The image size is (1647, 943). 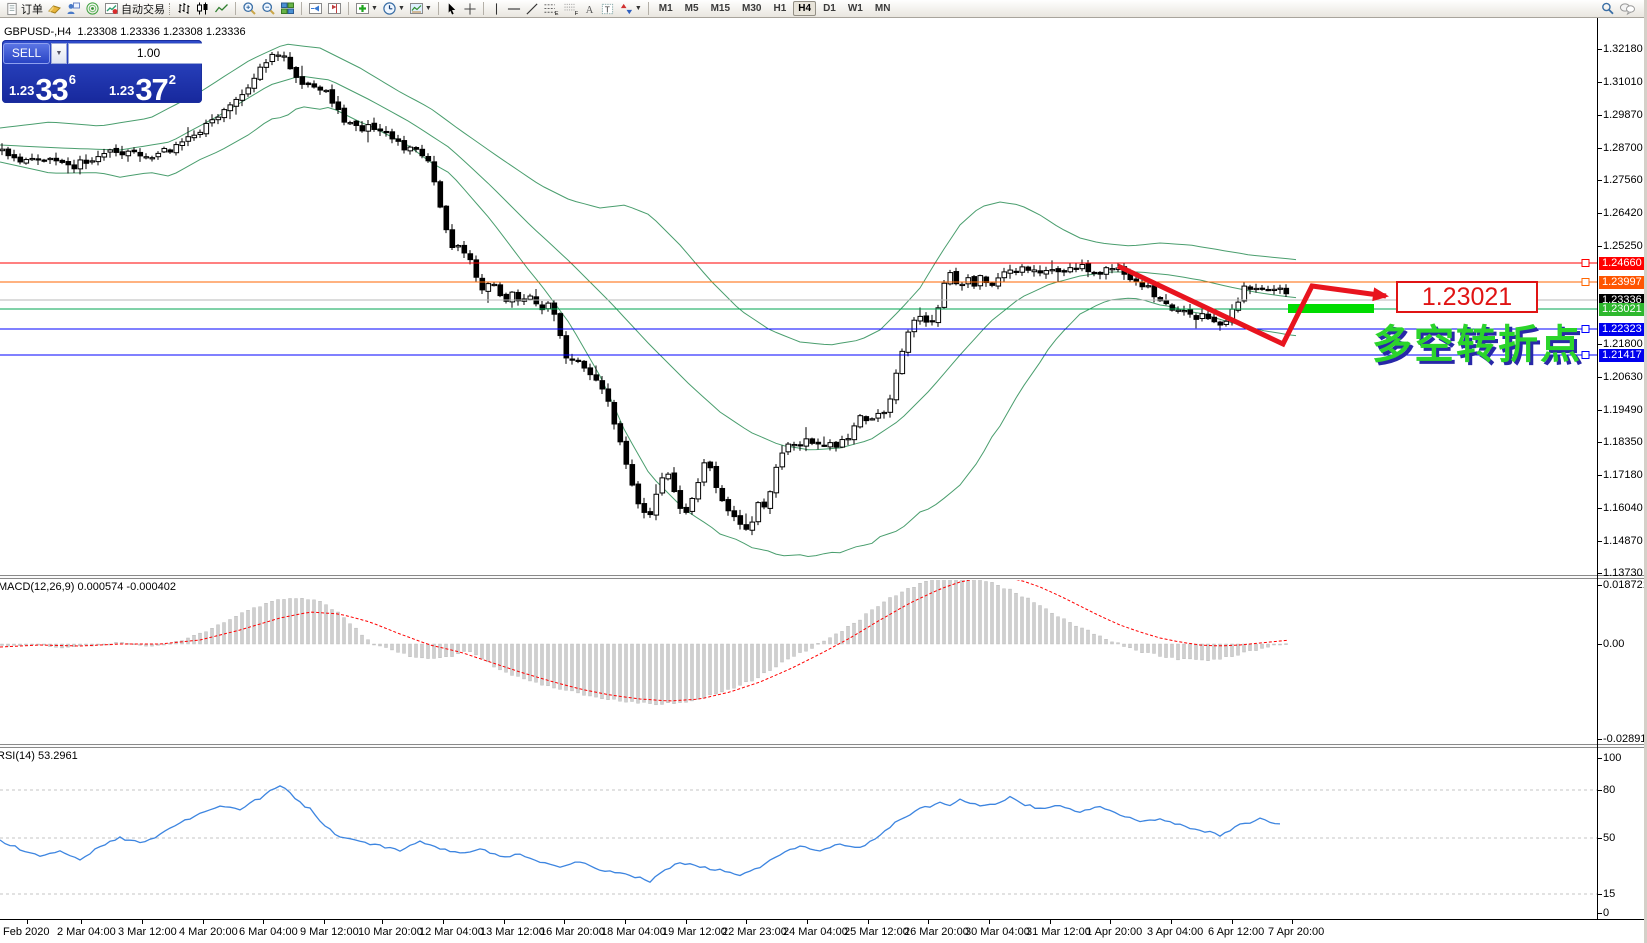 I want to click on green-highlight-bar, so click(x=1331, y=308).